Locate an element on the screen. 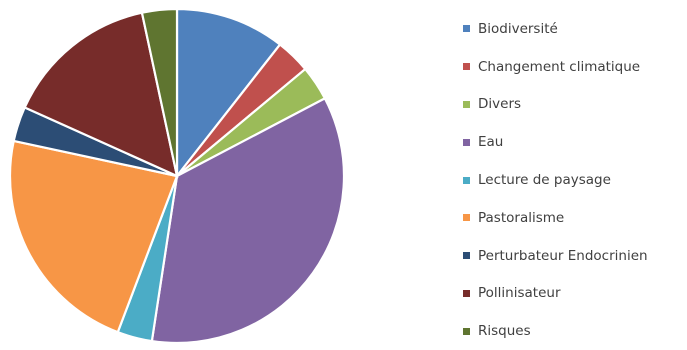  legend-item-divers: Divers is located at coordinates (574, 105).